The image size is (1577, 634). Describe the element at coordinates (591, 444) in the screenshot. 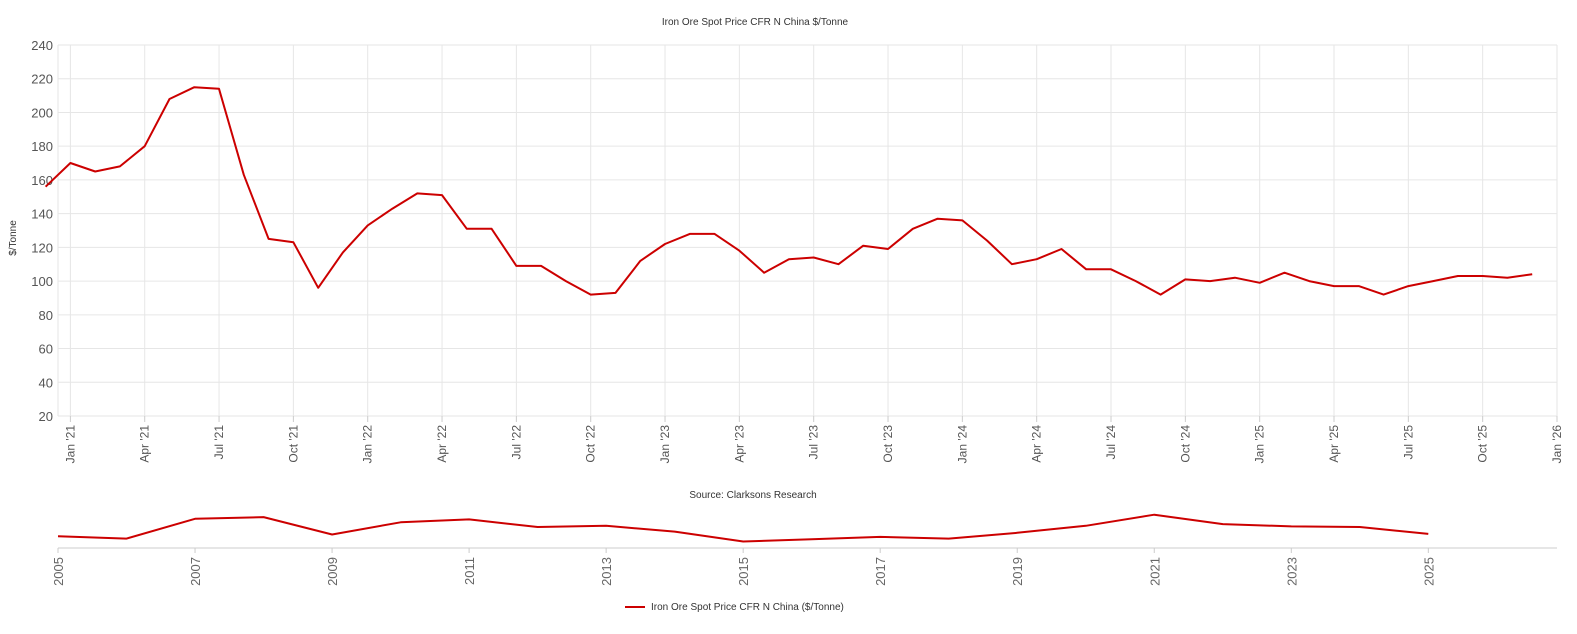

I see `x-tick-label: Oct '22` at that location.